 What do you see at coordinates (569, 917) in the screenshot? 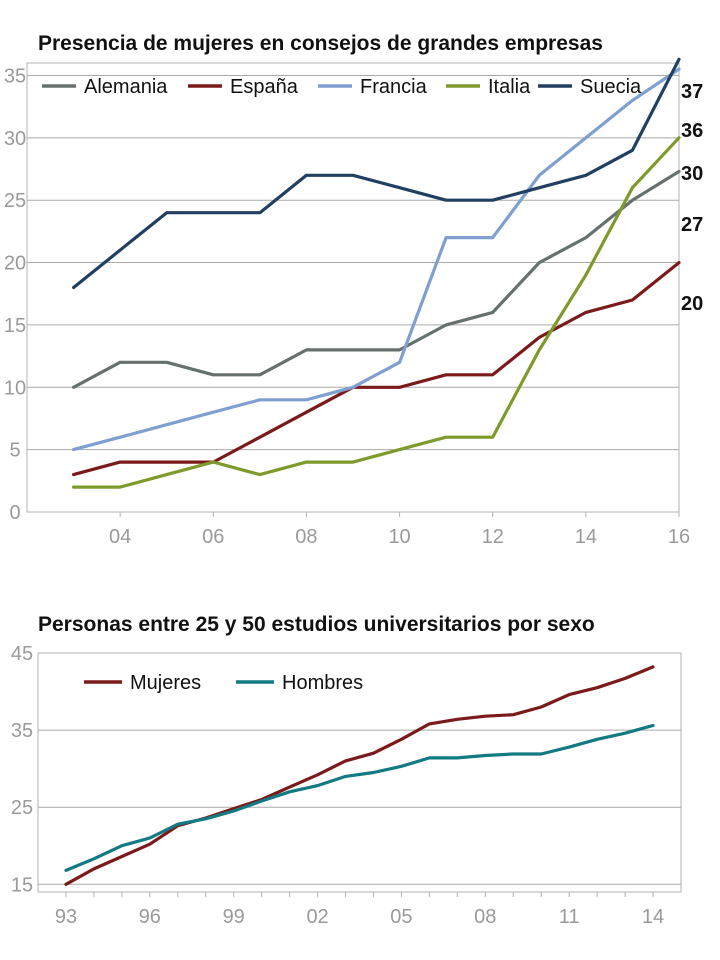
I see `x-tick-label: 11` at bounding box center [569, 917].